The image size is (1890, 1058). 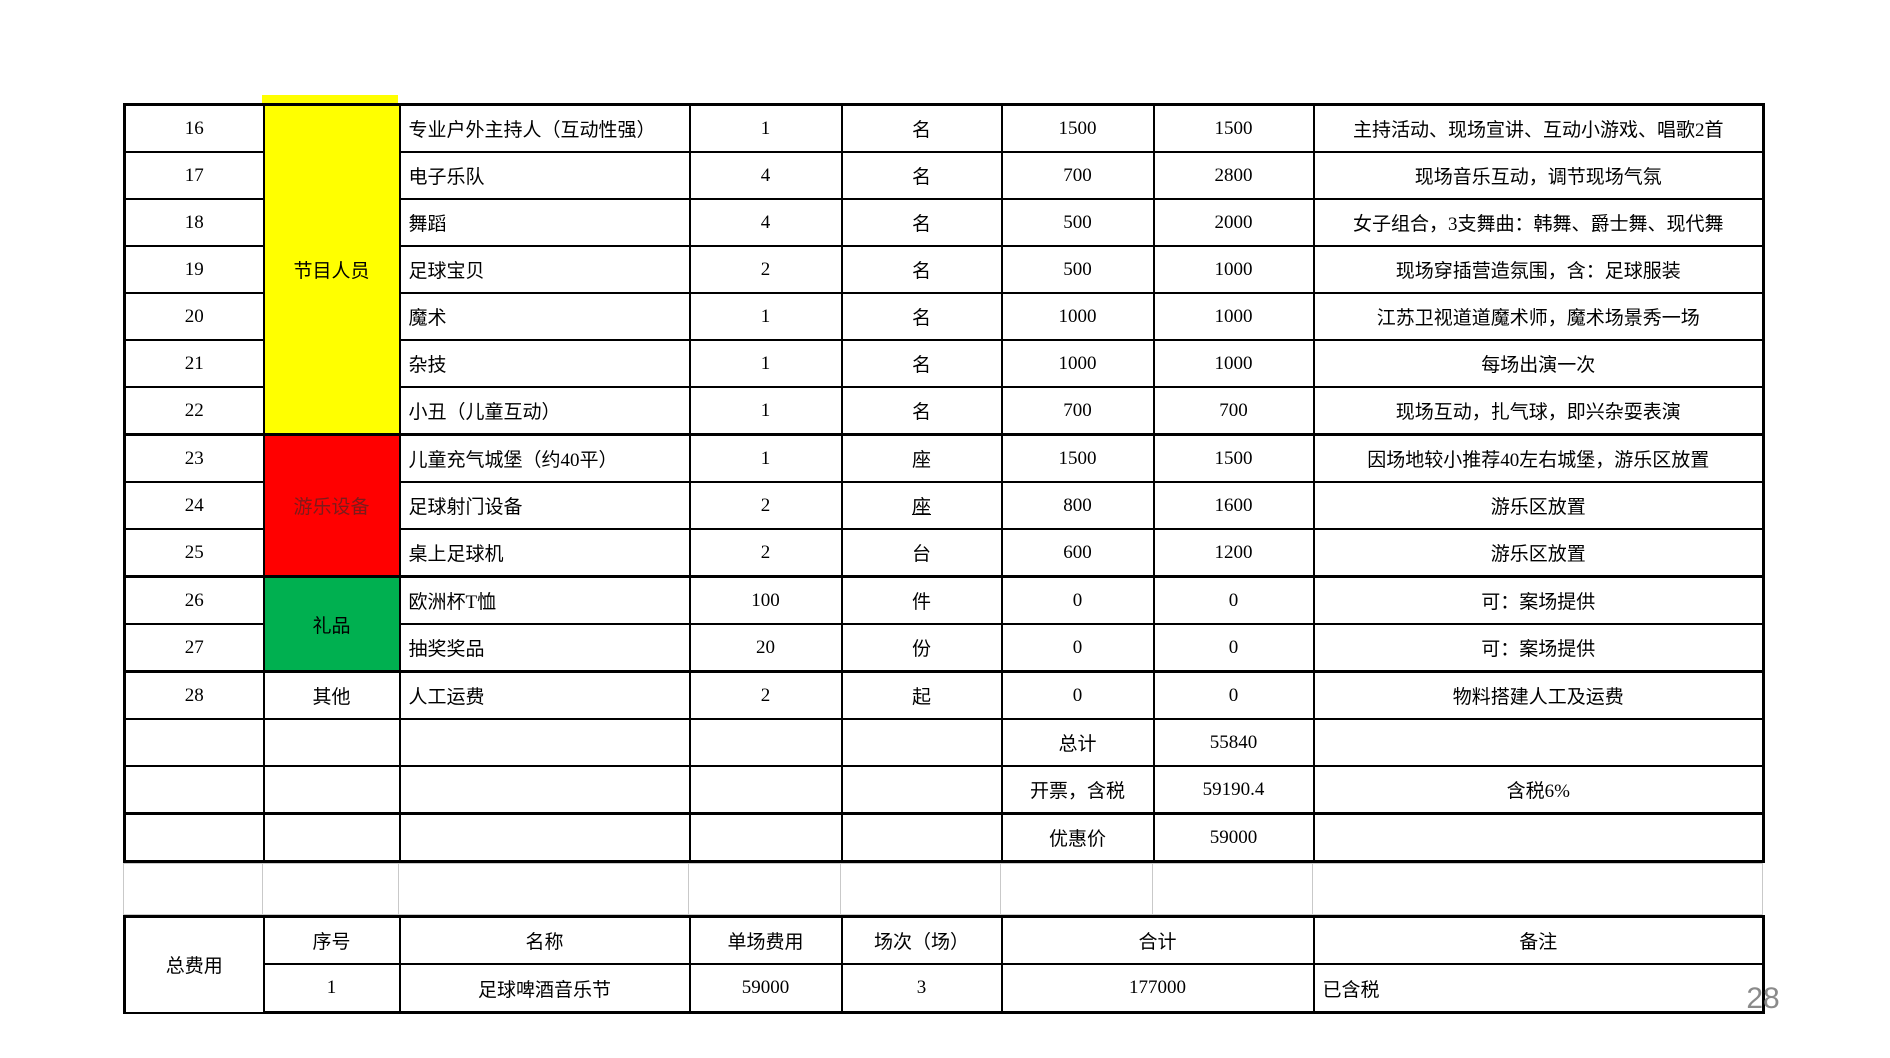 What do you see at coordinates (1538, 790) in the screenshot?
I see `summary-remark: 含税6%` at bounding box center [1538, 790].